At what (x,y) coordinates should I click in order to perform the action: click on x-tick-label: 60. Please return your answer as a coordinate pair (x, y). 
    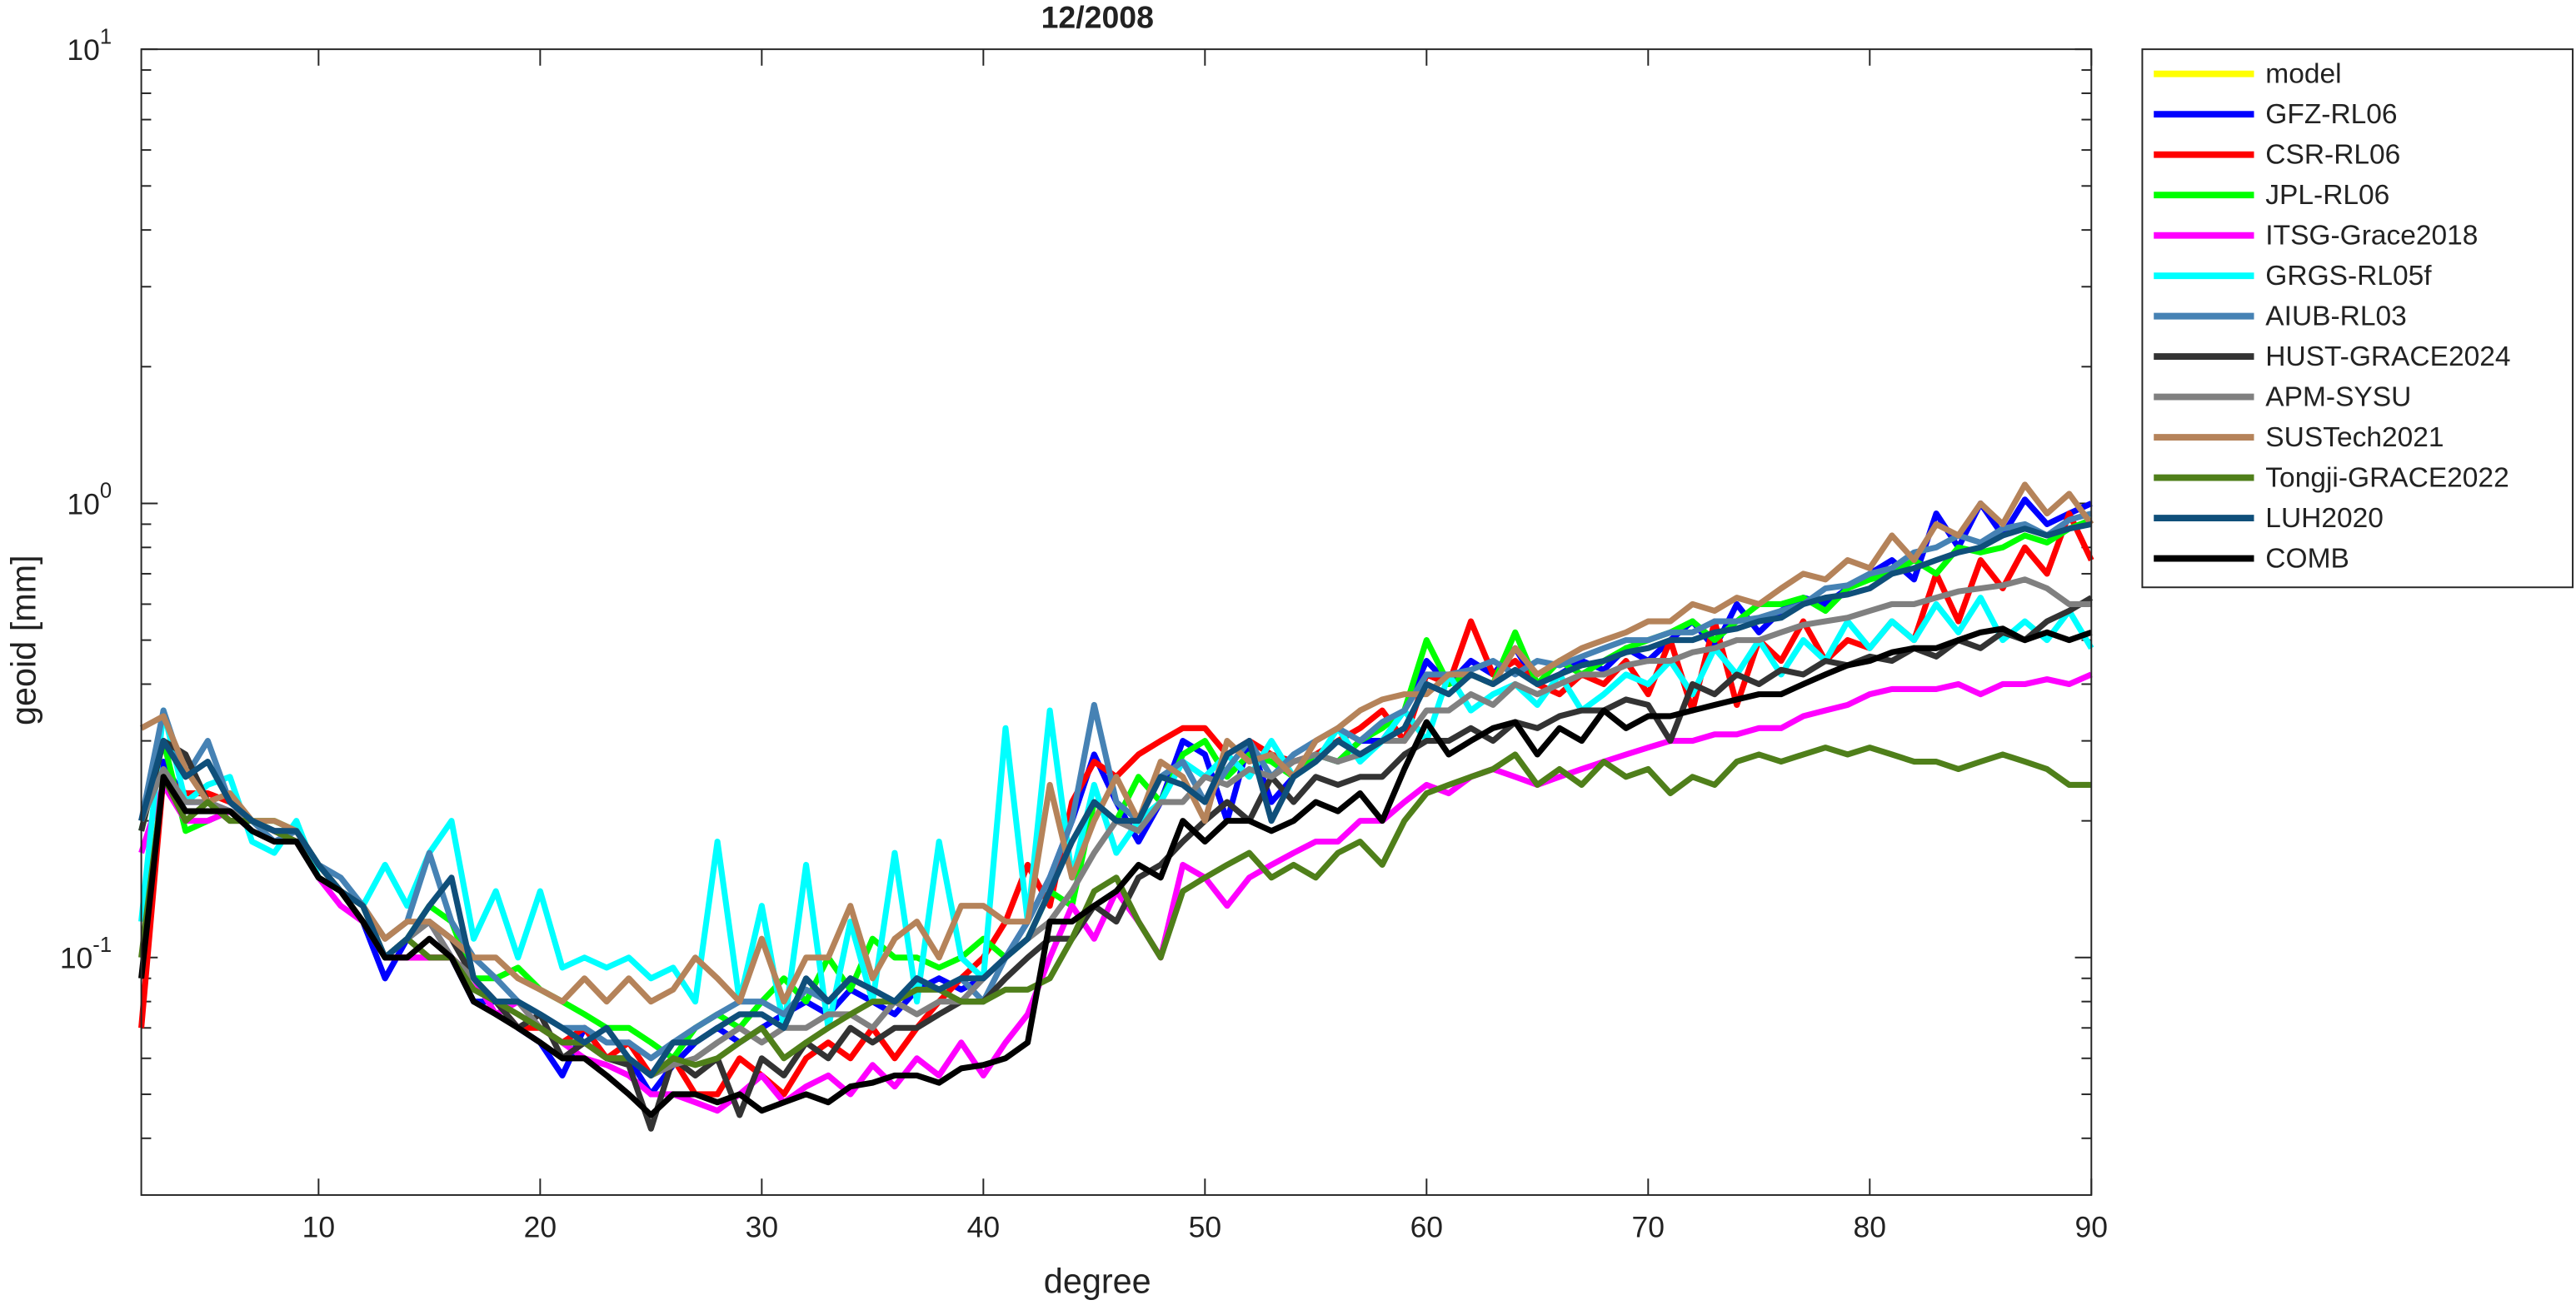
    Looking at the image, I should click on (1426, 1227).